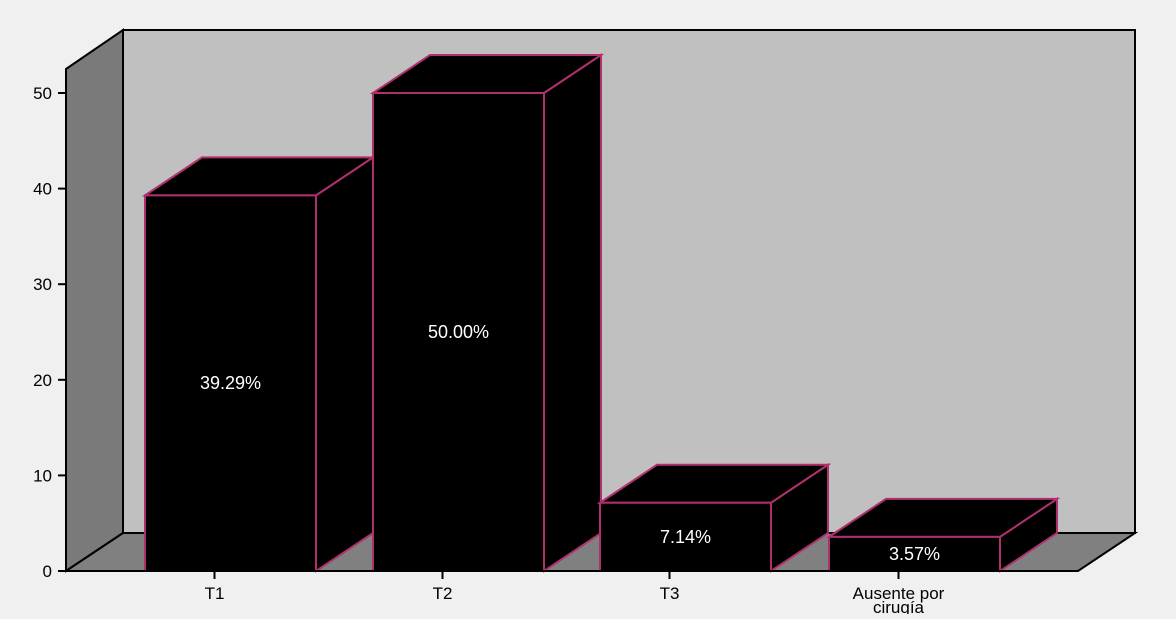 This screenshot has width=1176, height=619. I want to click on data-label: 50.00%, so click(458, 332).